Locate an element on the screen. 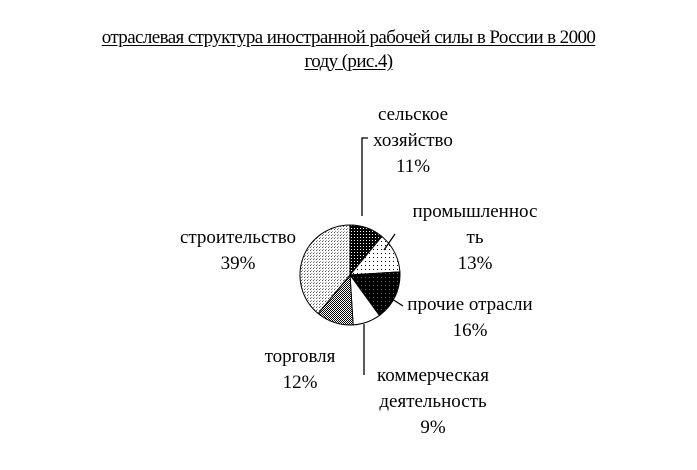  pie-slices is located at coordinates (350, 275).